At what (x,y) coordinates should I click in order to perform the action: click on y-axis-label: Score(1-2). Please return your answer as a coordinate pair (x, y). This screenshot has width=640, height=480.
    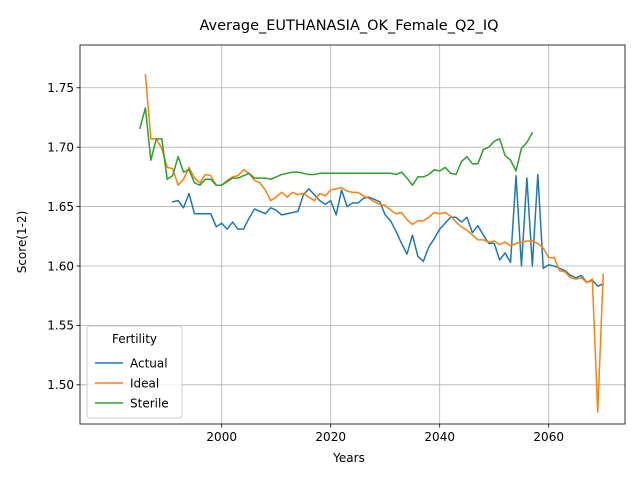
    Looking at the image, I should click on (22, 242).